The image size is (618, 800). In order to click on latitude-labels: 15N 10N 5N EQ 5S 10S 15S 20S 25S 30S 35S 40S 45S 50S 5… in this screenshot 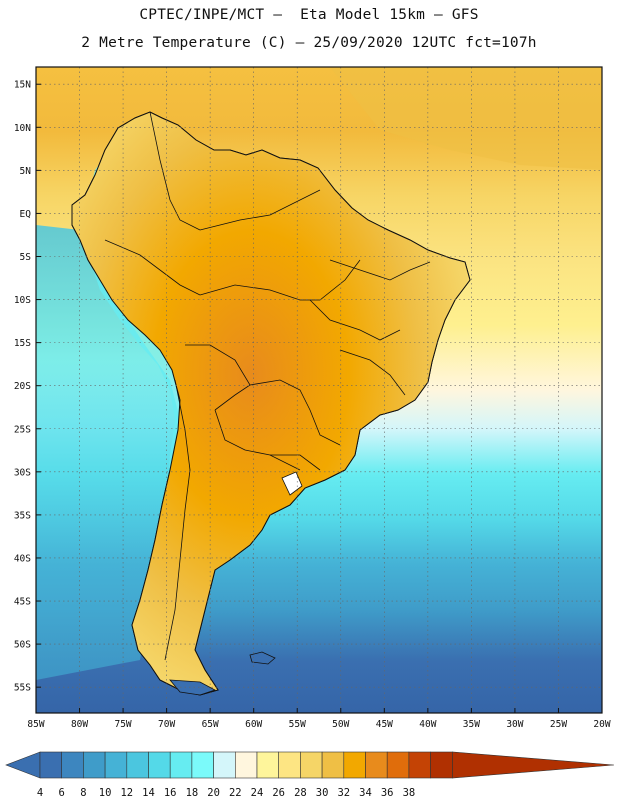, I will do `click(27, 387)`.